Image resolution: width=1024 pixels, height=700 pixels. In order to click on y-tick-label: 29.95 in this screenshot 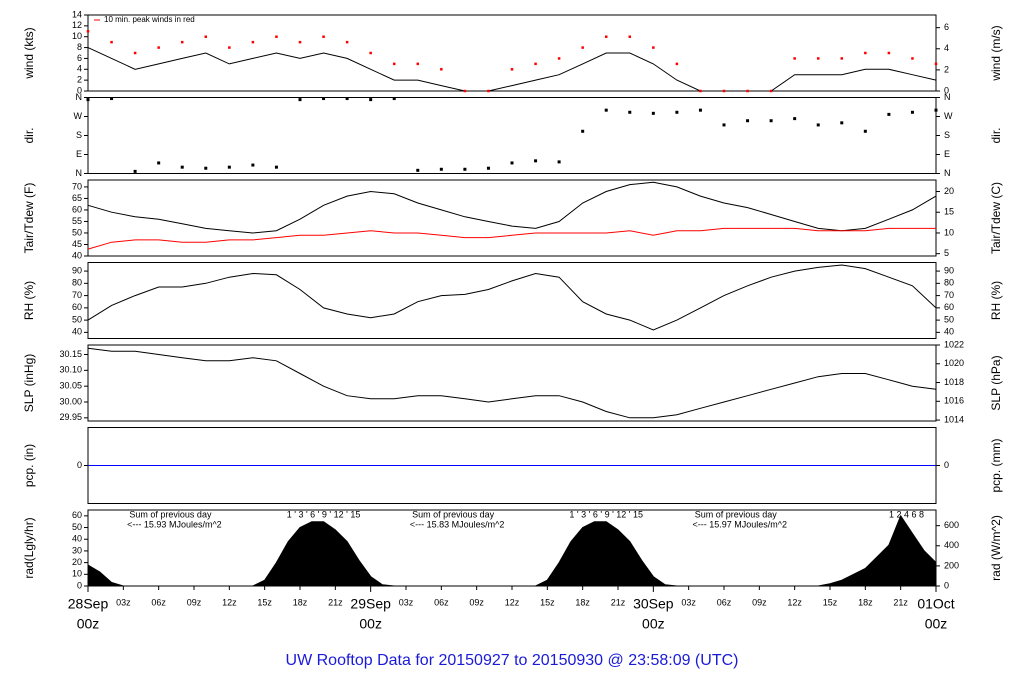, I will do `click(70, 417)`.